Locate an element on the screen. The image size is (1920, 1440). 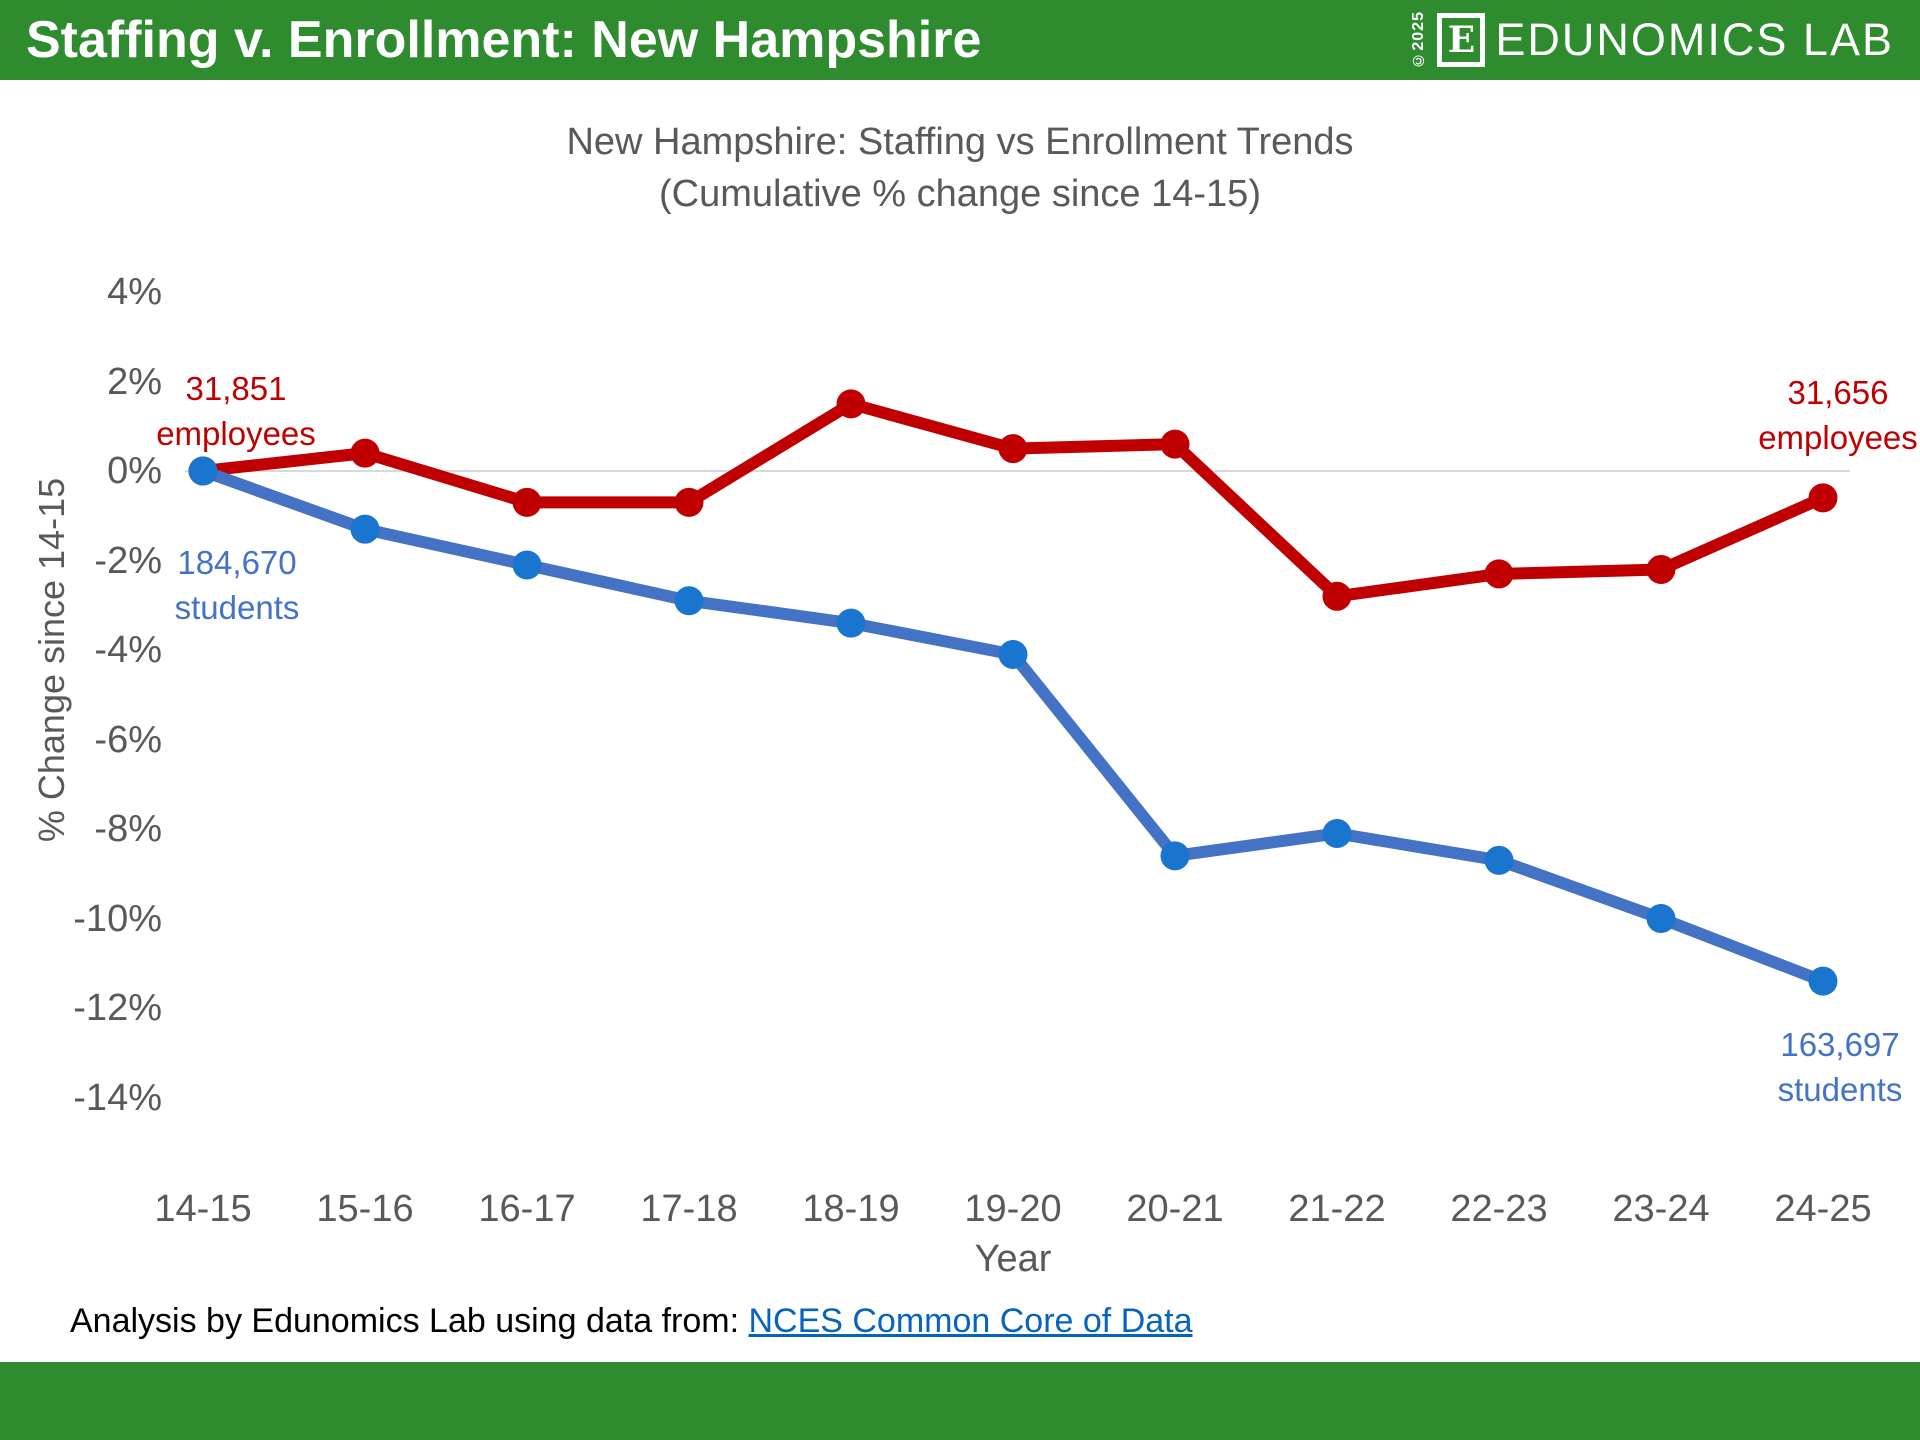
students-start-unit: students is located at coordinates (237, 607).